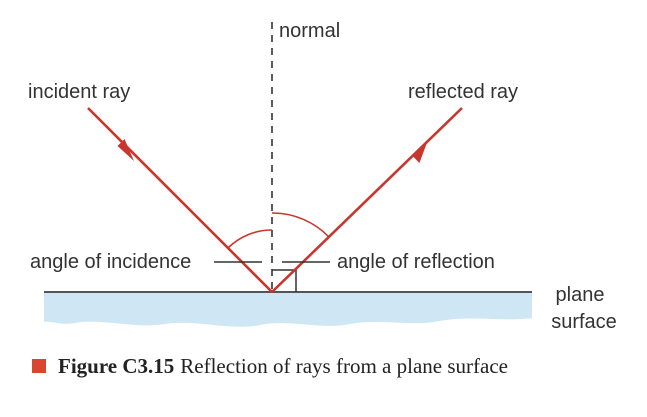  What do you see at coordinates (39, 366) in the screenshot?
I see `caption-marker` at bounding box center [39, 366].